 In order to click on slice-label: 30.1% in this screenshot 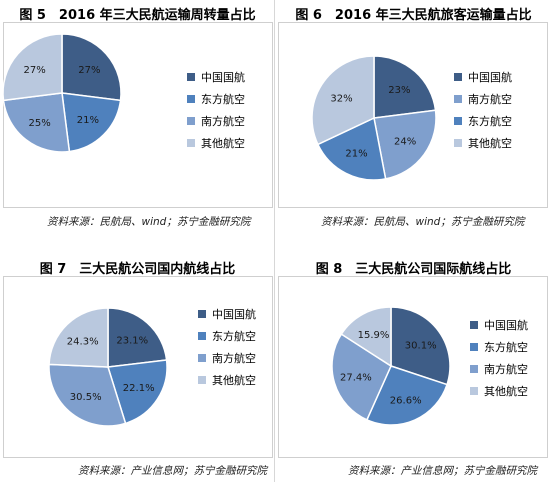, I will do `click(421, 346)`.